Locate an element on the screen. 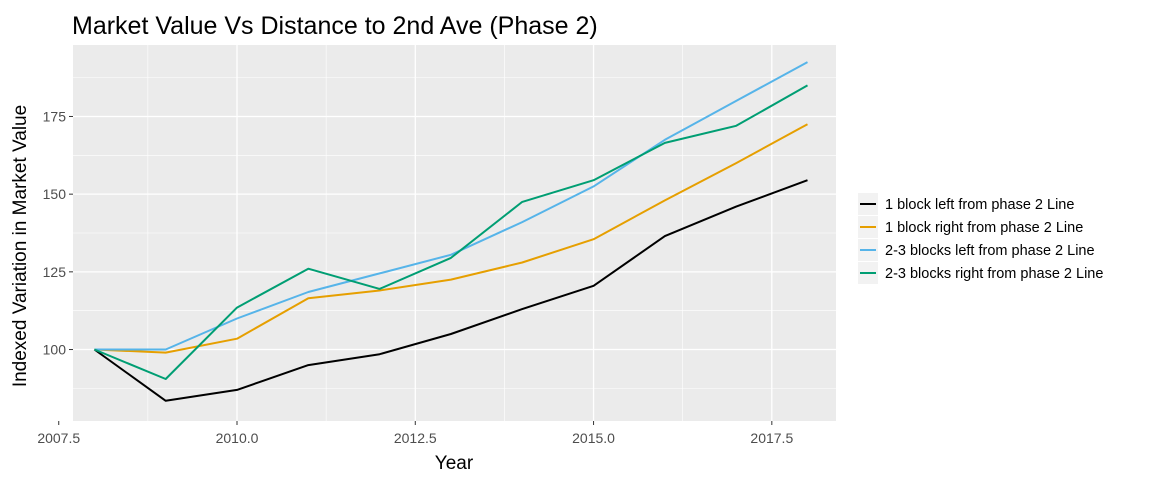 This screenshot has width=1152, height=480. x-tick-label: 2007.5 is located at coordinates (58, 438).